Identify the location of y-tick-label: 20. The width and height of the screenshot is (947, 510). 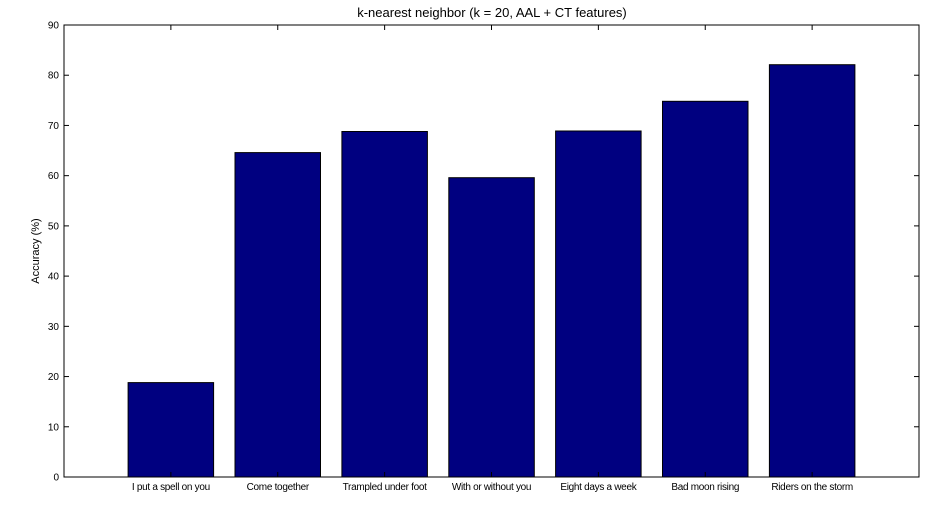
(54, 377).